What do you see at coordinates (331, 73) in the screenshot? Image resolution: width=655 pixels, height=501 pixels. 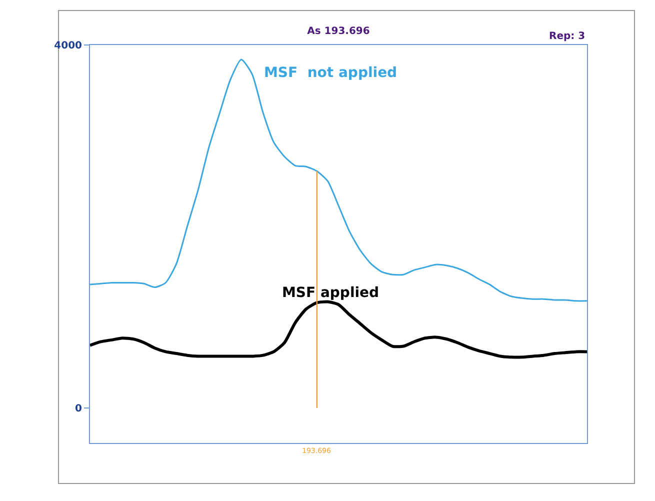 I see `series-label: MSF not applied` at bounding box center [331, 73].